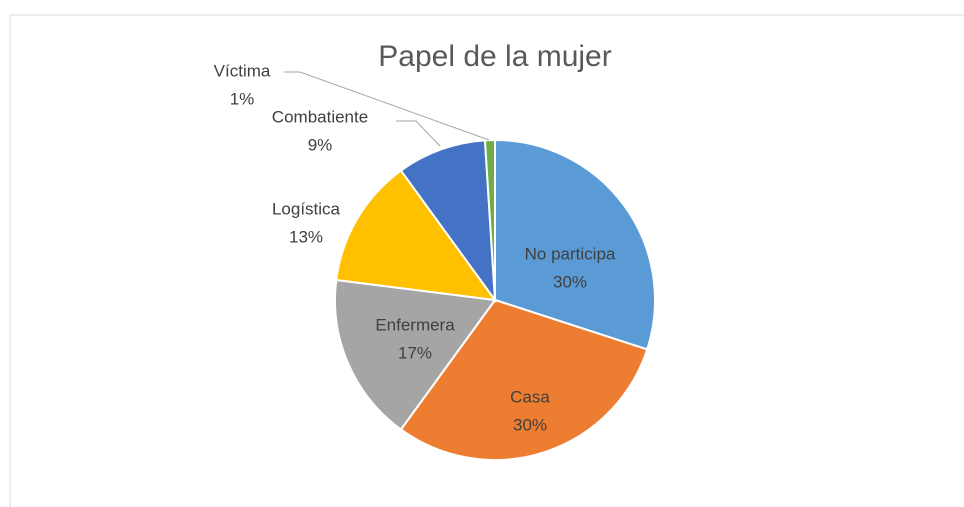 The height and width of the screenshot is (507, 964). What do you see at coordinates (530, 396) in the screenshot?
I see `slice-label: Casa` at bounding box center [530, 396].